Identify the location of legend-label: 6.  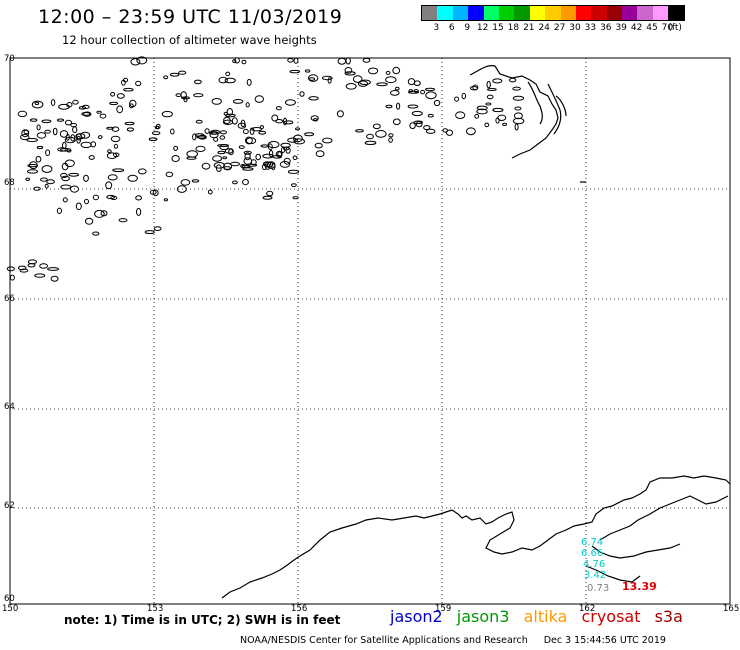
(451, 28).